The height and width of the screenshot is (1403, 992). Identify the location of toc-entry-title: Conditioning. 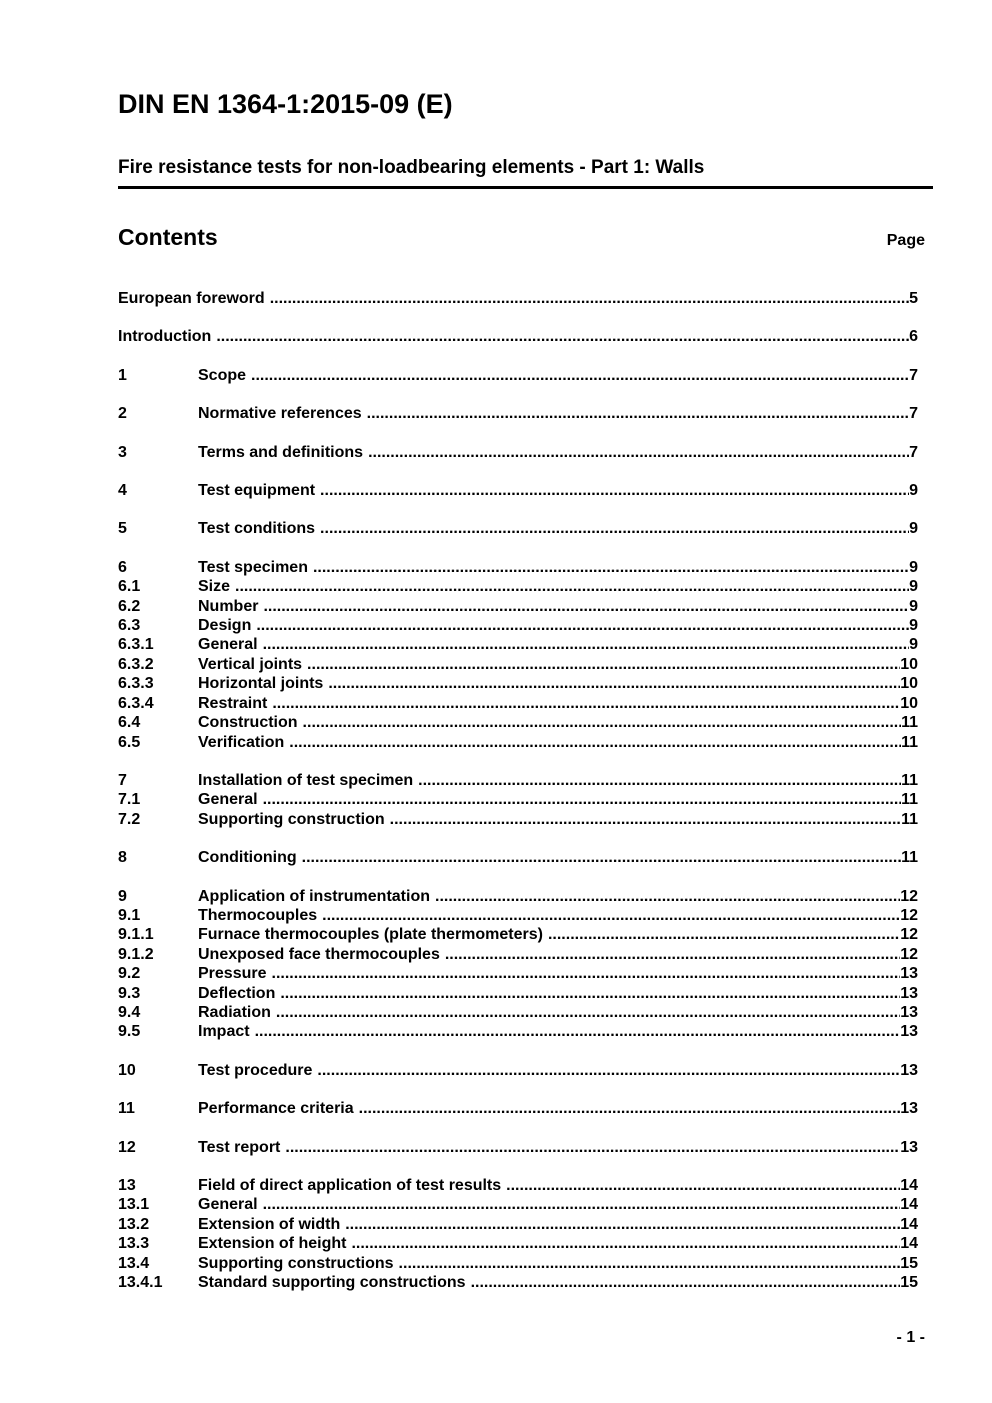
(247, 858).